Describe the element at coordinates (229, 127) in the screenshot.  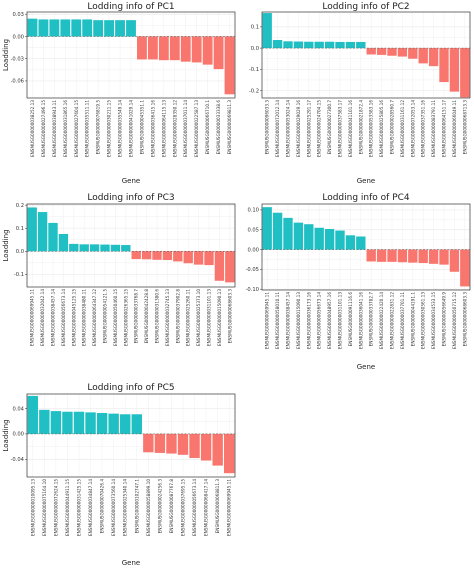
I see `x-tick-label: ENSMUSG00000069811.3` at that location.